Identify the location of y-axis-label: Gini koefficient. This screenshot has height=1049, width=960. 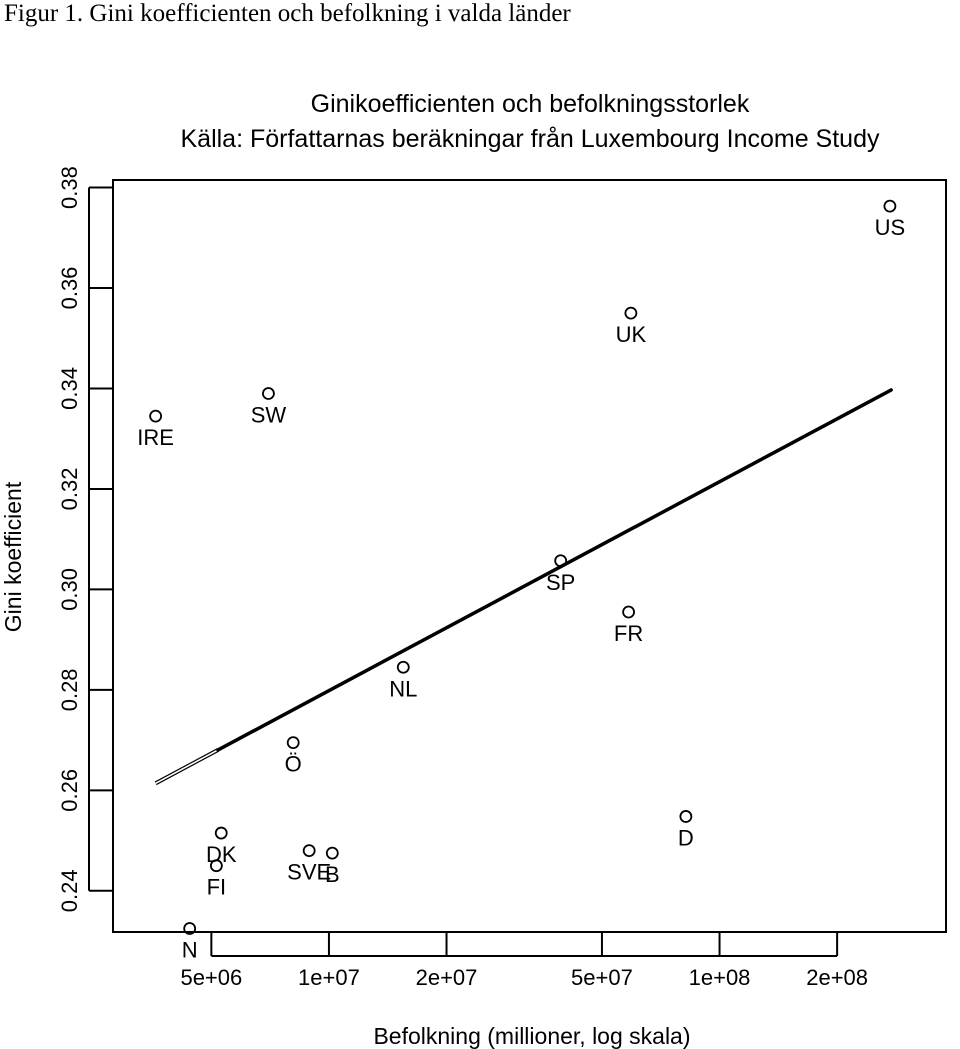
(13, 556).